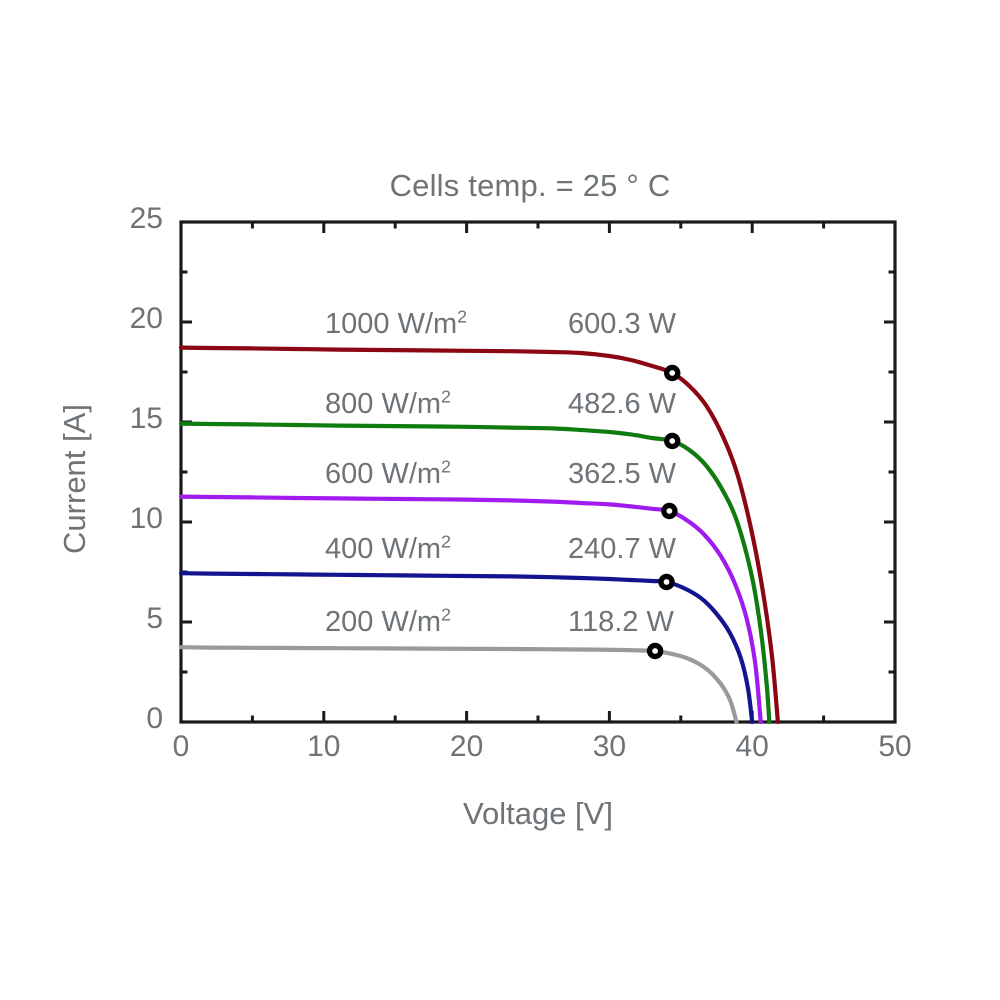  I want to click on y-tick-label: 0, so click(154, 718).